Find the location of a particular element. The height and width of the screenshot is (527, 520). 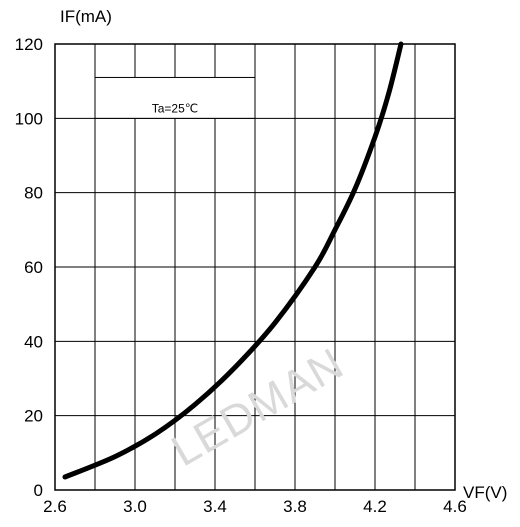

x-tick-label: 3.0 is located at coordinates (135, 506).